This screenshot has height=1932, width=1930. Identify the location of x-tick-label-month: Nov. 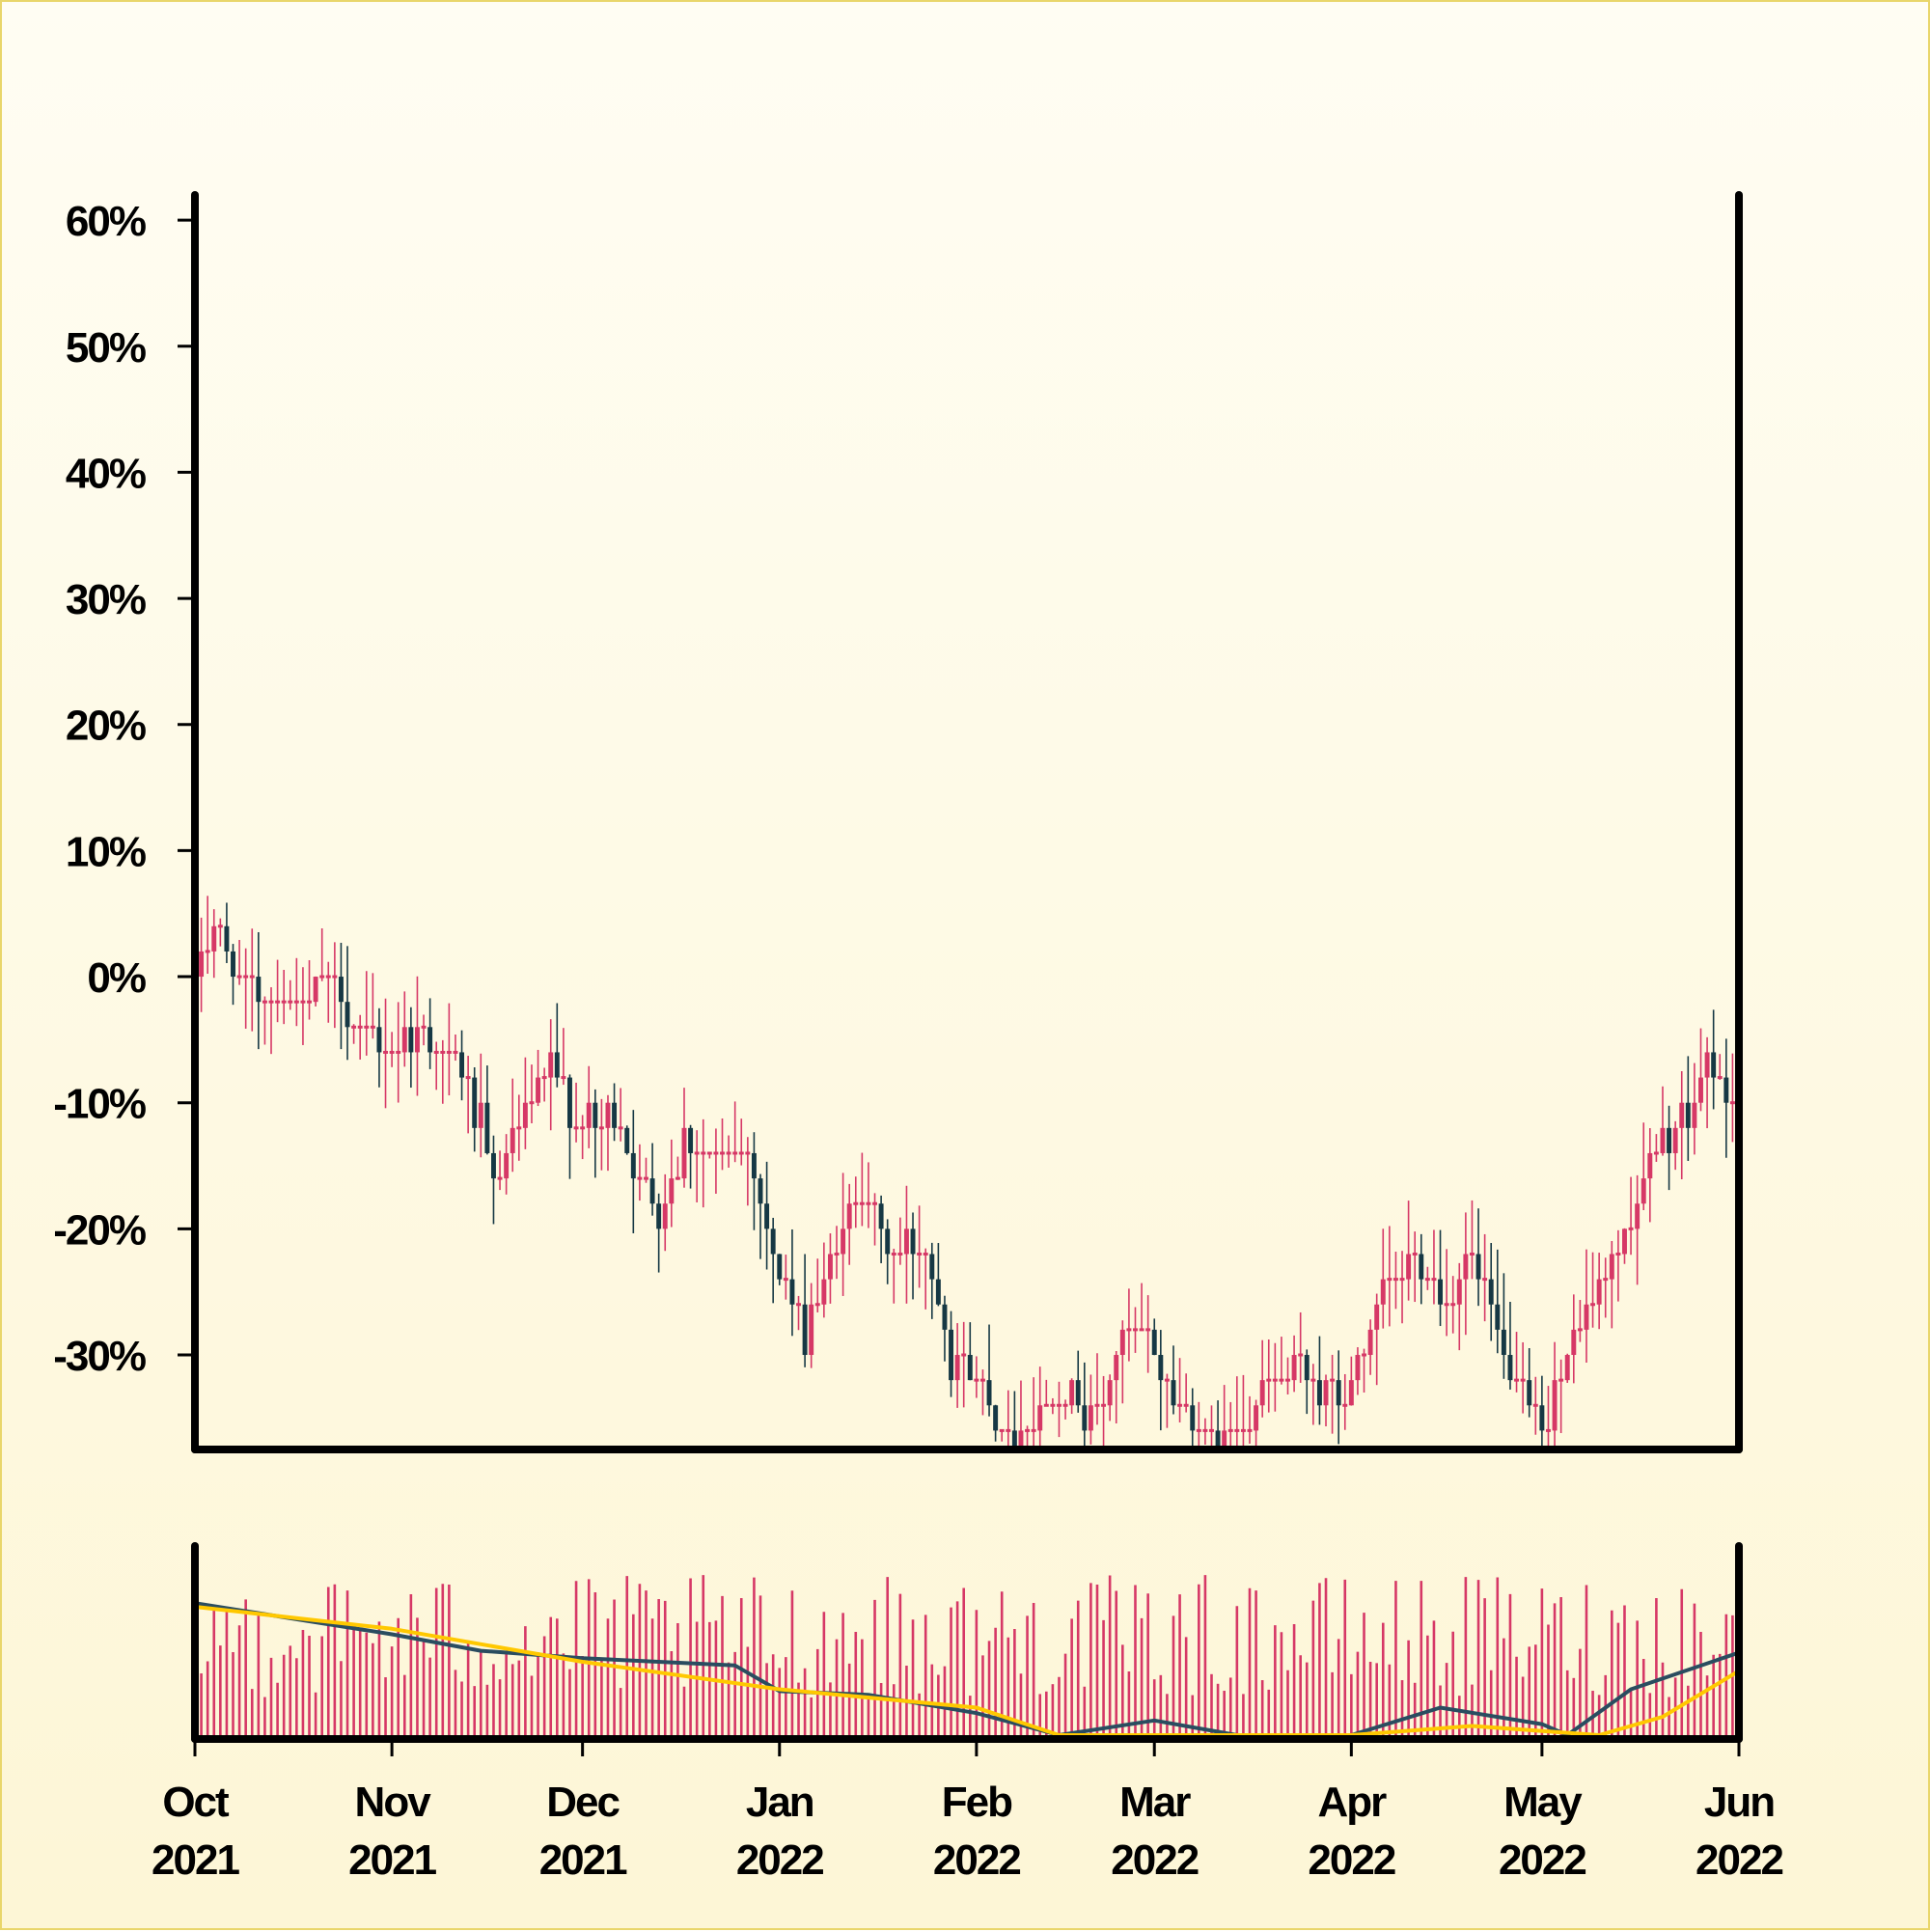
(393, 1802).